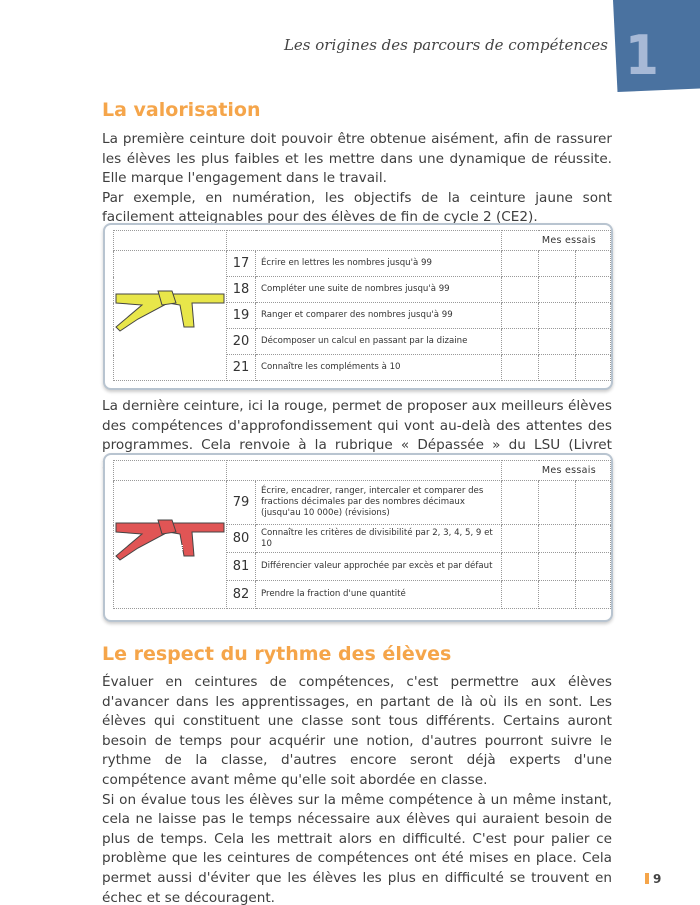  I want to click on belt-cell: JAUNE, so click(170, 315).